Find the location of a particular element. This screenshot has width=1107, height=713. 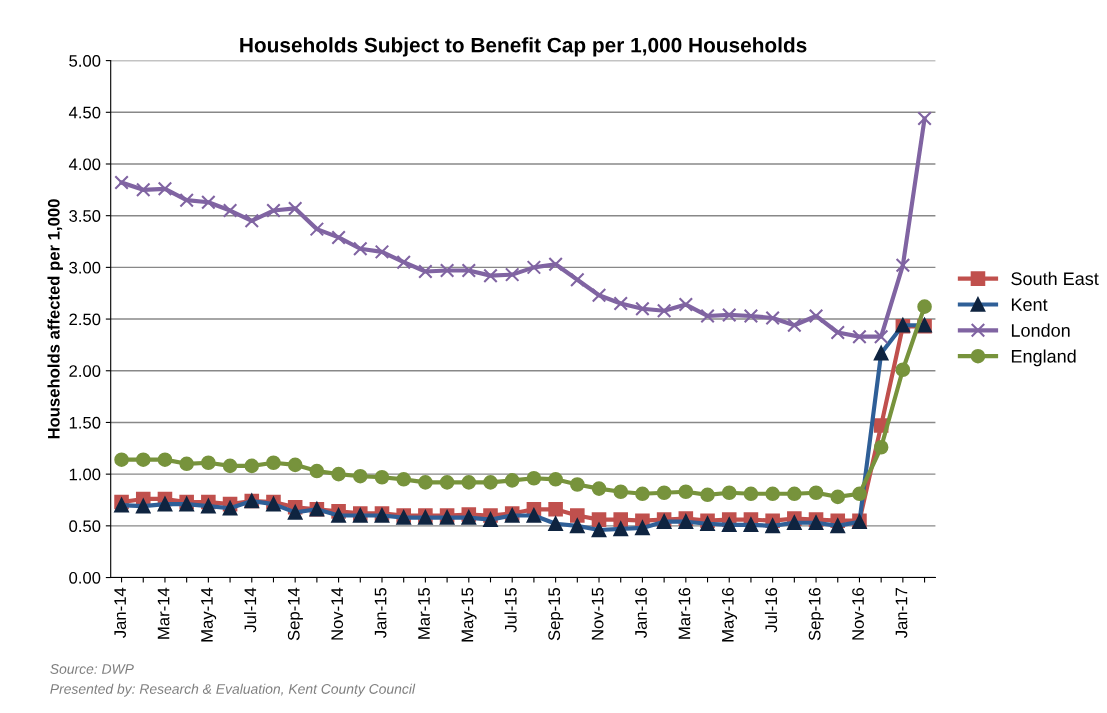

text: Presented by: Research & Evaluation, Kent County Council is located at coordinates (233, 690).